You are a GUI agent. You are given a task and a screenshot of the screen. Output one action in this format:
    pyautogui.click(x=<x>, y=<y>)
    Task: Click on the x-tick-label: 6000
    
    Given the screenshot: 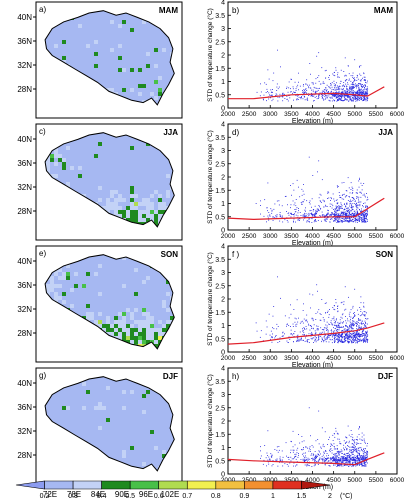 What is the action you would take?
    pyautogui.click(x=397, y=358)
    